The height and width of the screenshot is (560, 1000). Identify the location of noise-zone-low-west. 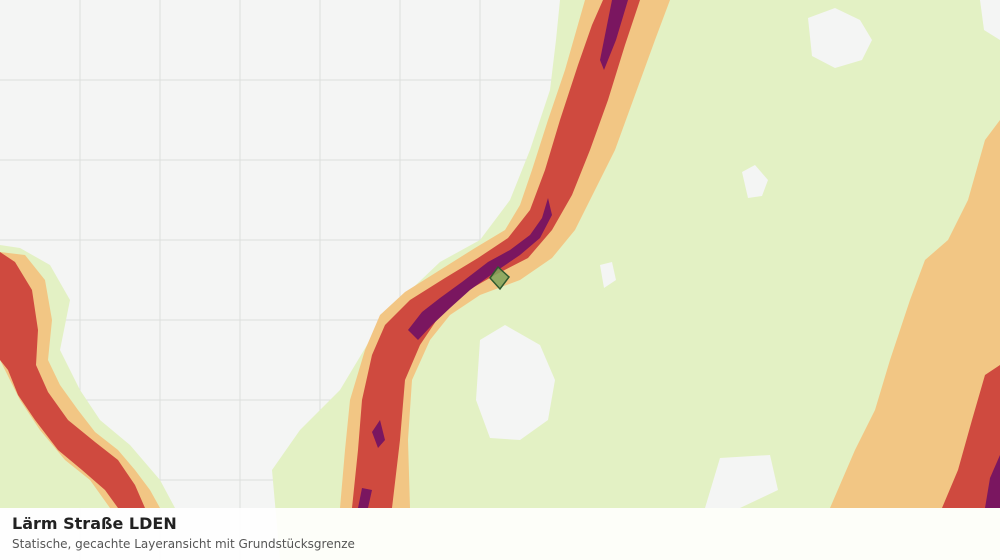
(80, 380).